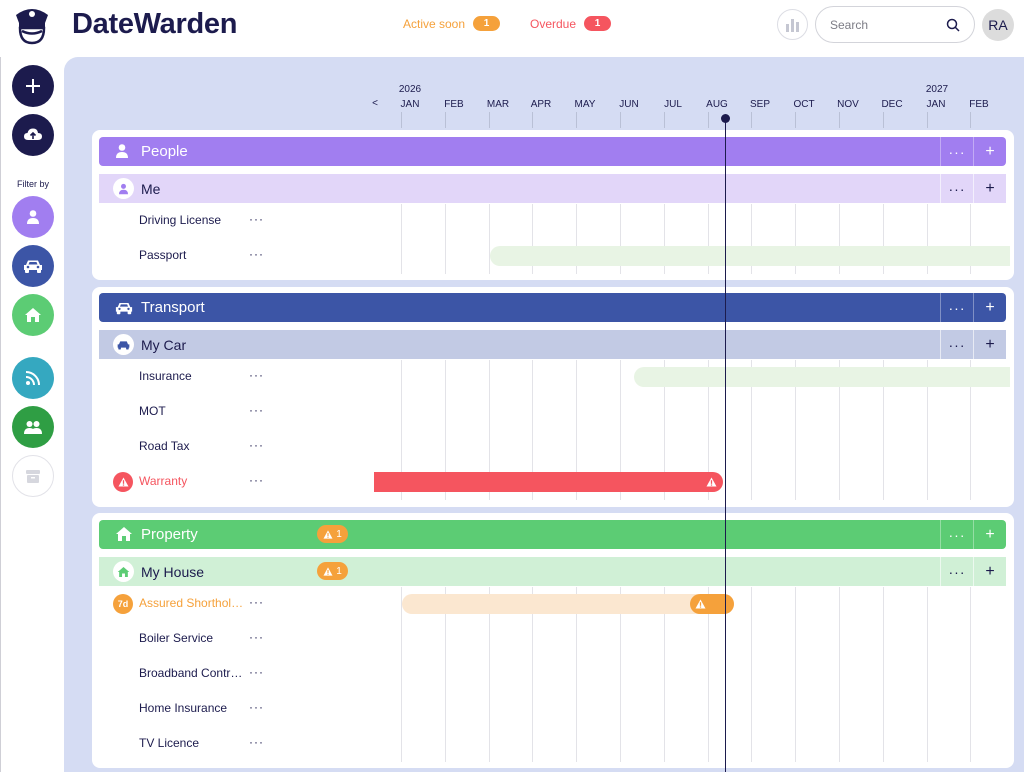  I want to click on group-header-people: People ··· +, so click(552, 151).